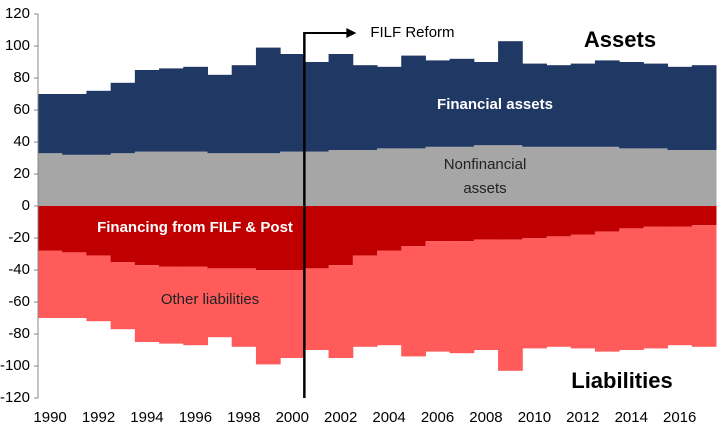  I want to click on series-label: Nonfinancial assets, so click(485, 176).